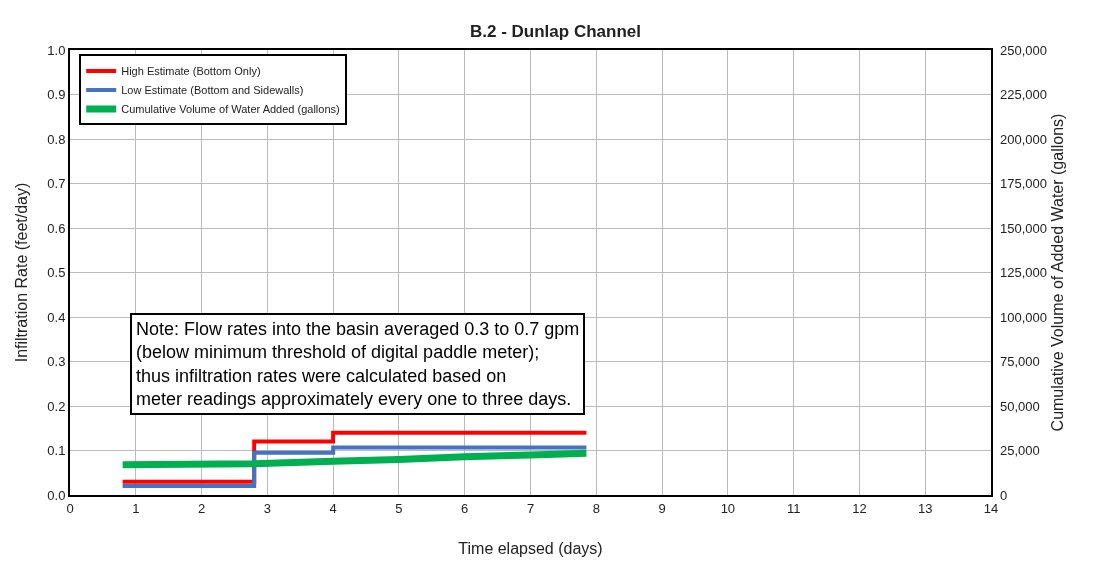 This screenshot has width=1111, height=565. I want to click on x-tick-label: 10, so click(728, 508).